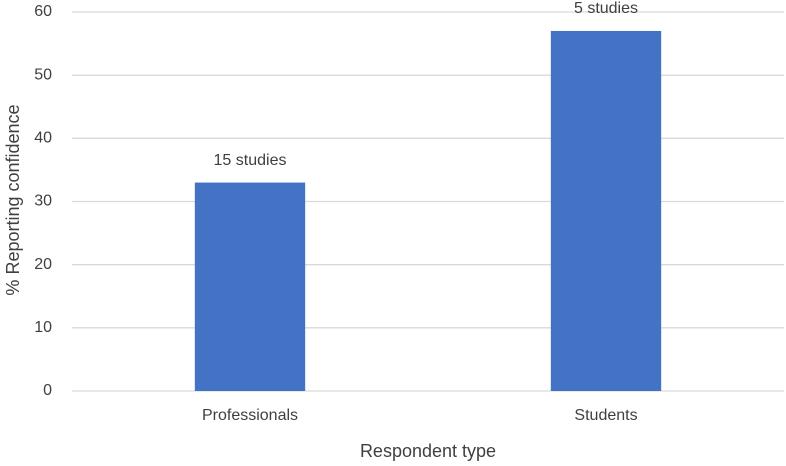 This screenshot has width=786, height=466. Describe the element at coordinates (43, 201) in the screenshot. I see `y-tick-label: 30` at that location.